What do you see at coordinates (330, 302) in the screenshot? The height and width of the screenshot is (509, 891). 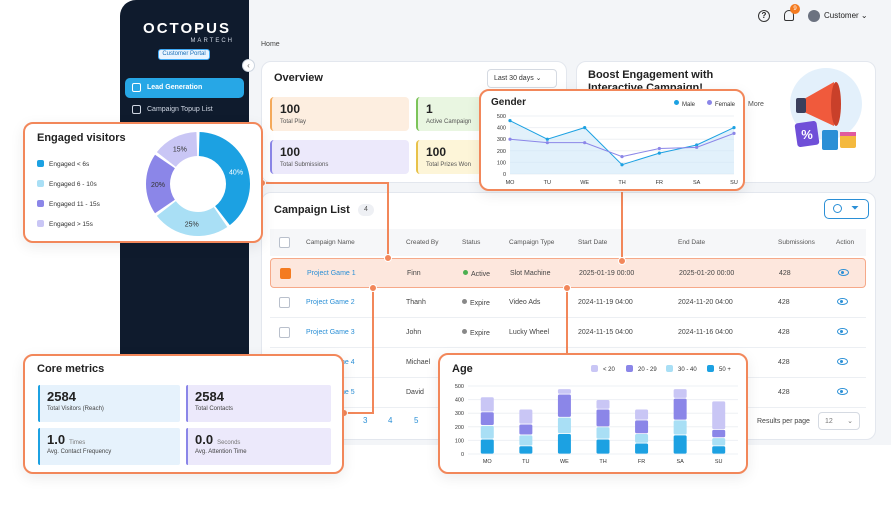 I see `campaign-name-link: Project Game 2` at bounding box center [330, 302].